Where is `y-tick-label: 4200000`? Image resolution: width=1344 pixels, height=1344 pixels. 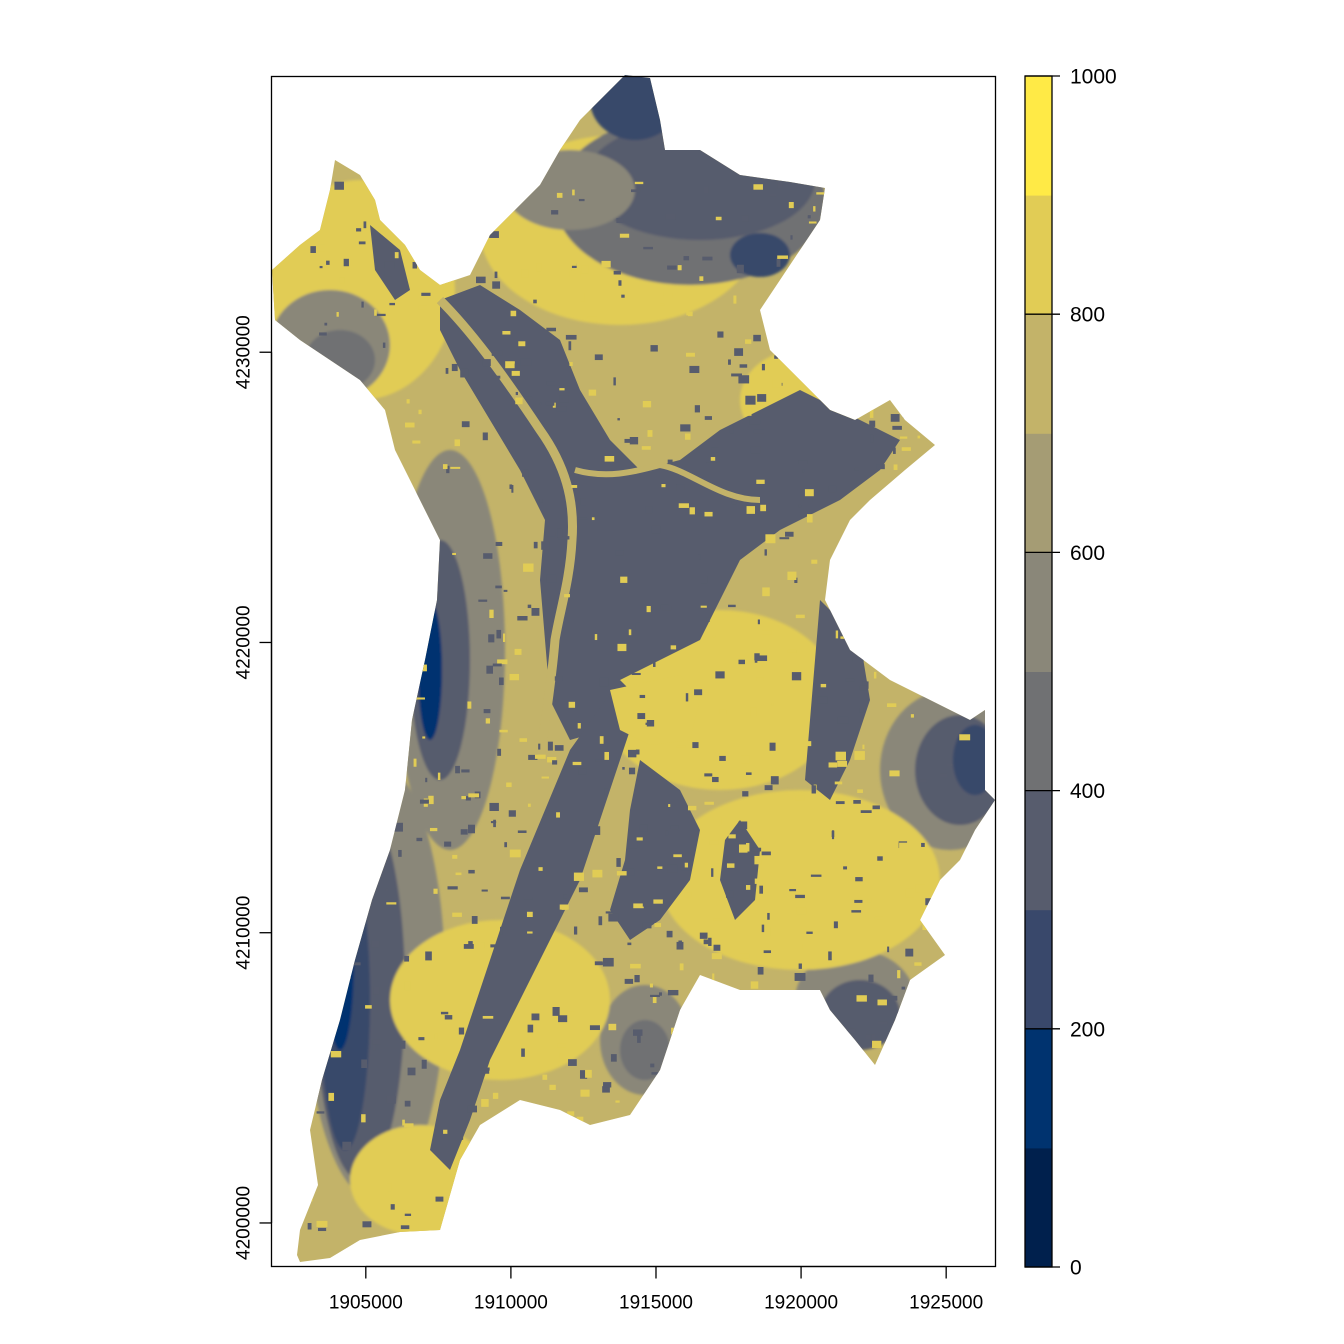 y-tick-label: 4200000 is located at coordinates (244, 1223).